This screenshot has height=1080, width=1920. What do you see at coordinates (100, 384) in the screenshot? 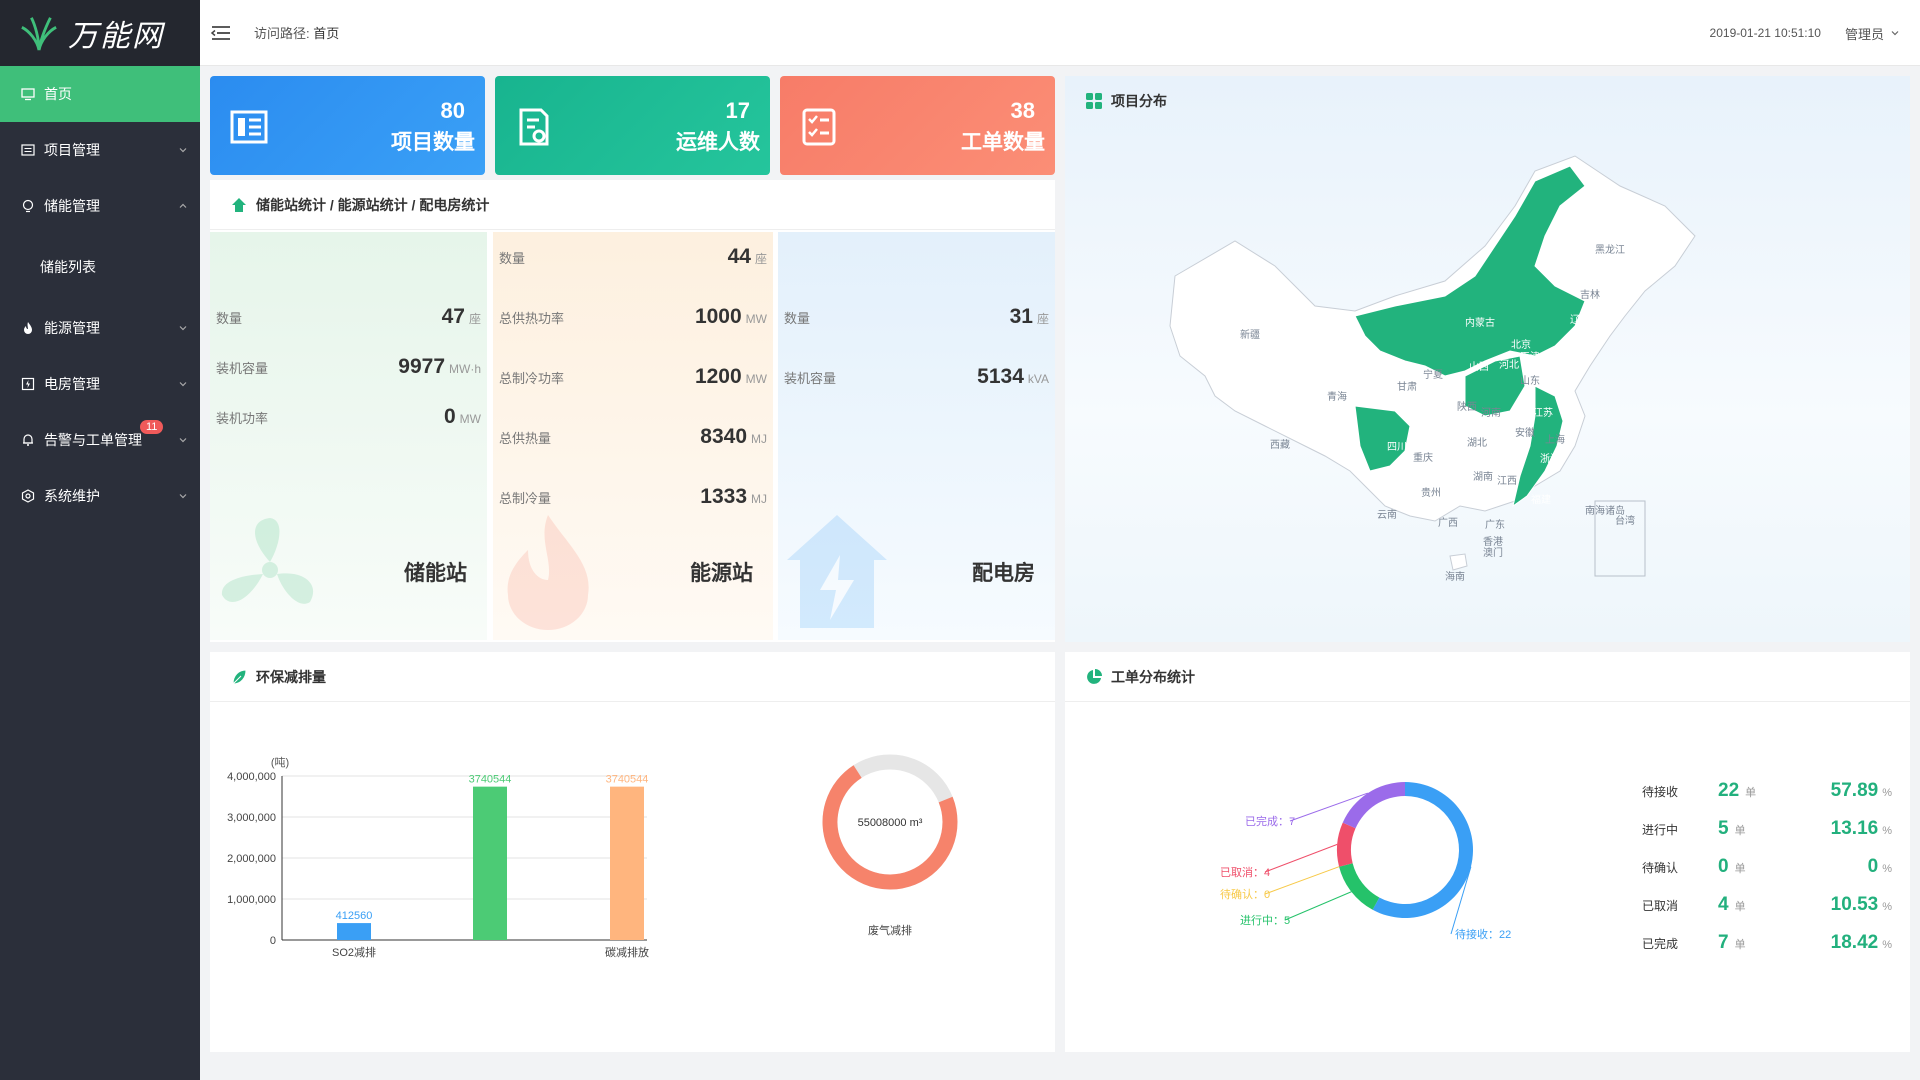
I see `sidebar-item-power-room: 电房管理` at bounding box center [100, 384].